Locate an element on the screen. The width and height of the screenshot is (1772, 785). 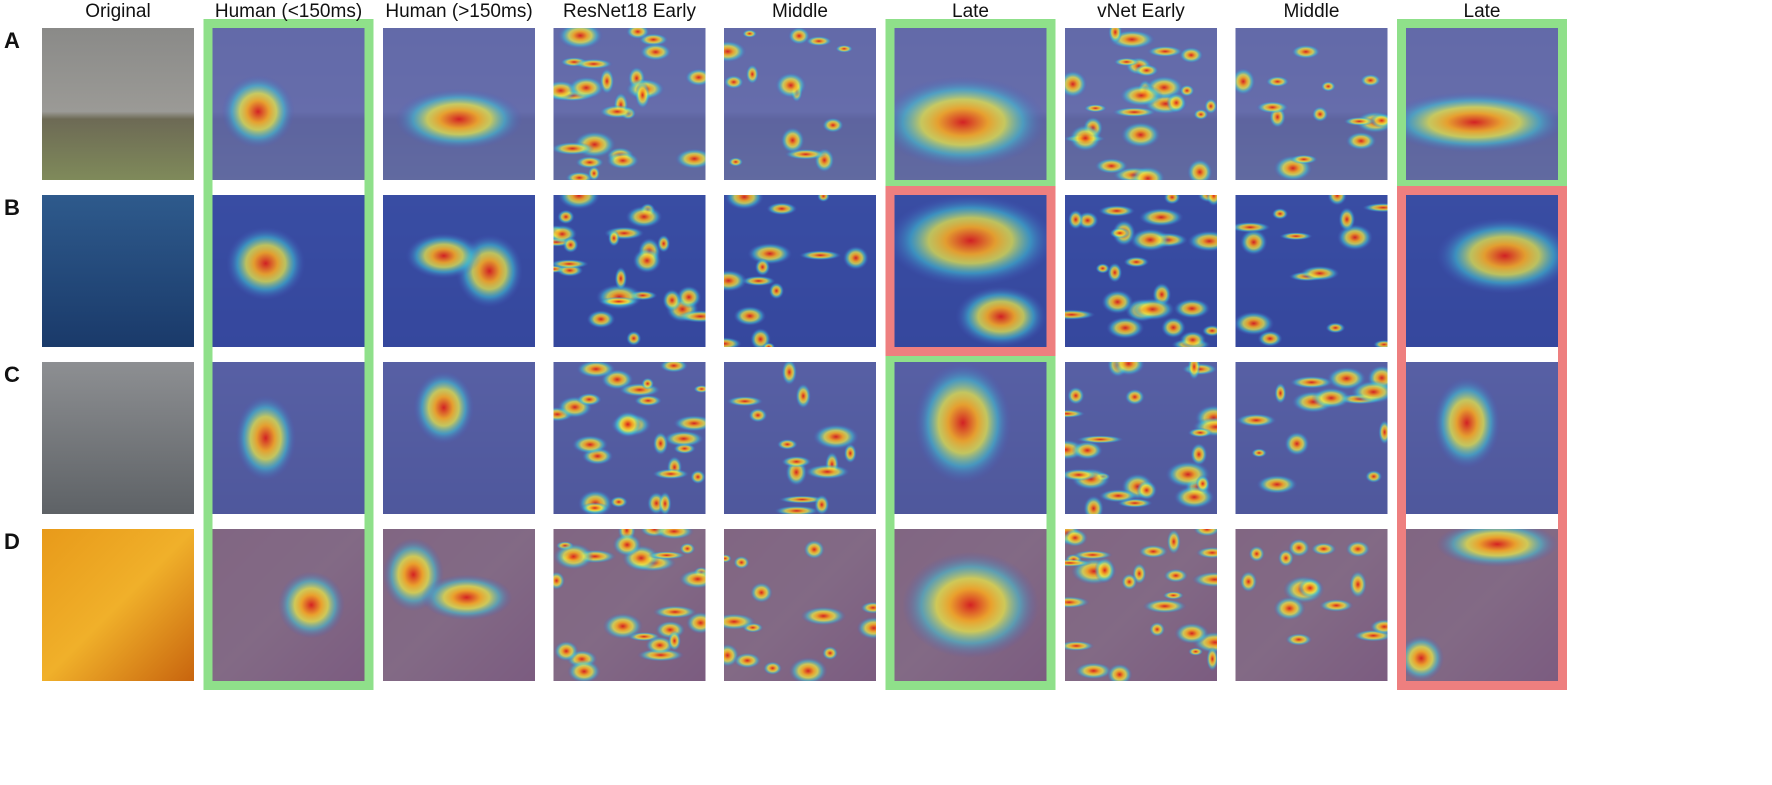
column-header: Late is located at coordinates (1482, 11).